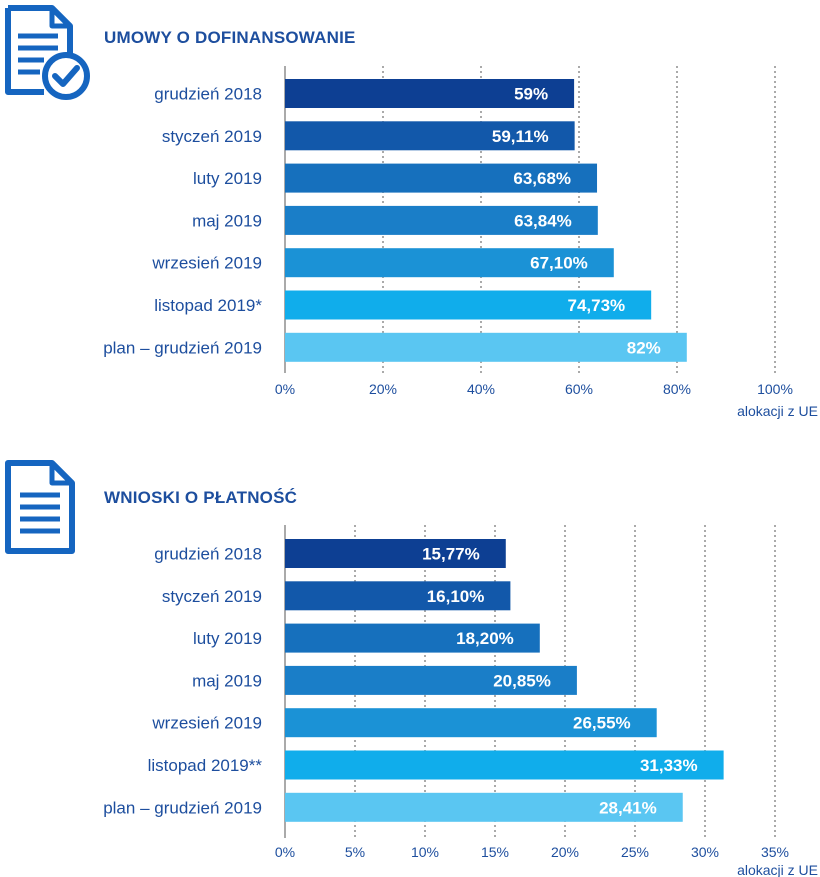 Image resolution: width=820 pixels, height=877 pixels. What do you see at coordinates (481, 389) in the screenshot?
I see `x-tick-label: 40%` at bounding box center [481, 389].